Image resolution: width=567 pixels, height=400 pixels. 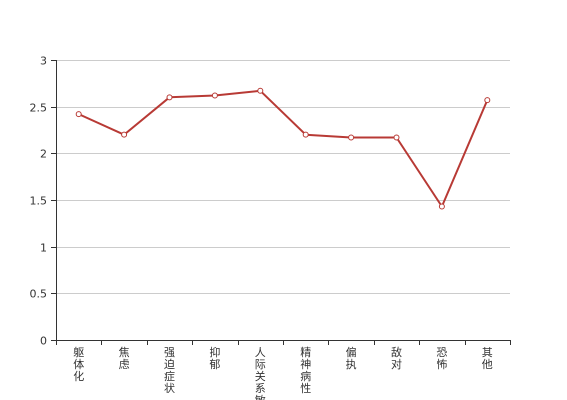 What do you see at coordinates (39, 108) in the screenshot?
I see `y-tick-label: 2.5` at bounding box center [39, 108].